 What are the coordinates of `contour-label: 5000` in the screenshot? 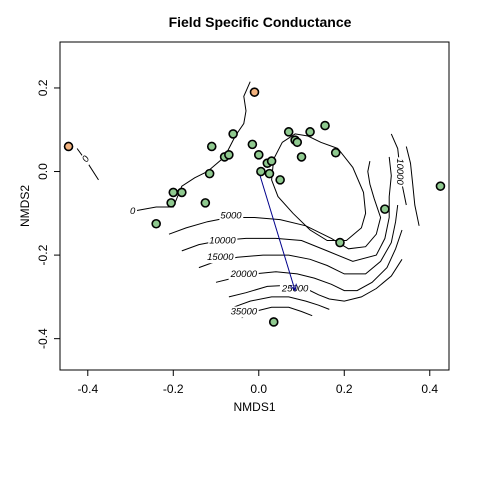 It's located at (231, 215).